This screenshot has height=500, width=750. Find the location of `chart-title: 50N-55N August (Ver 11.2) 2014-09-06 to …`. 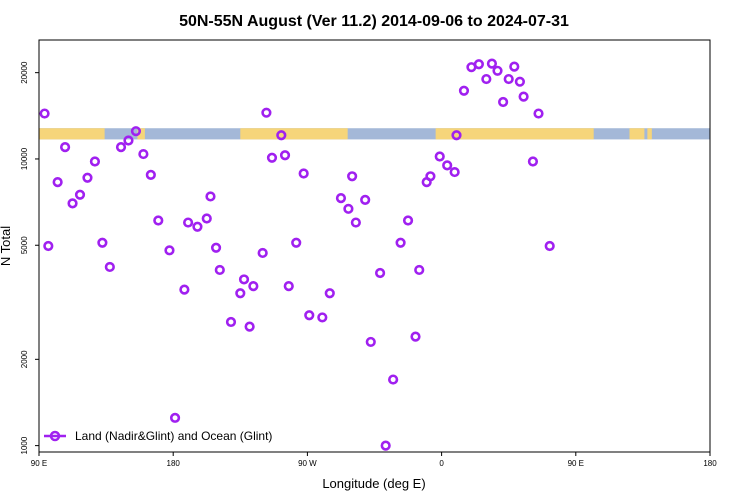

chart-title: 50N-55N August (Ver 11.2) 2014-09-06 to … is located at coordinates (374, 21).